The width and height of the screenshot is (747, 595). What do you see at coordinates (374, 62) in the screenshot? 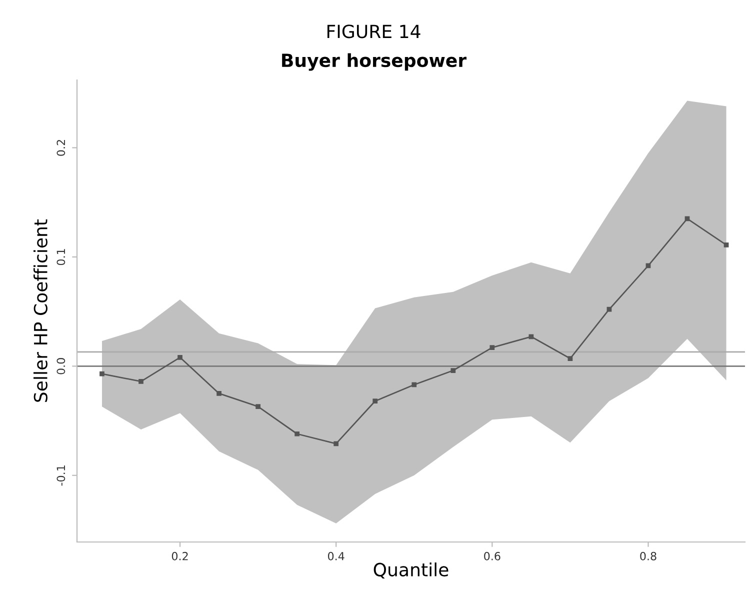
I see `chart-subtitle: Buyer horsepower` at bounding box center [374, 62].